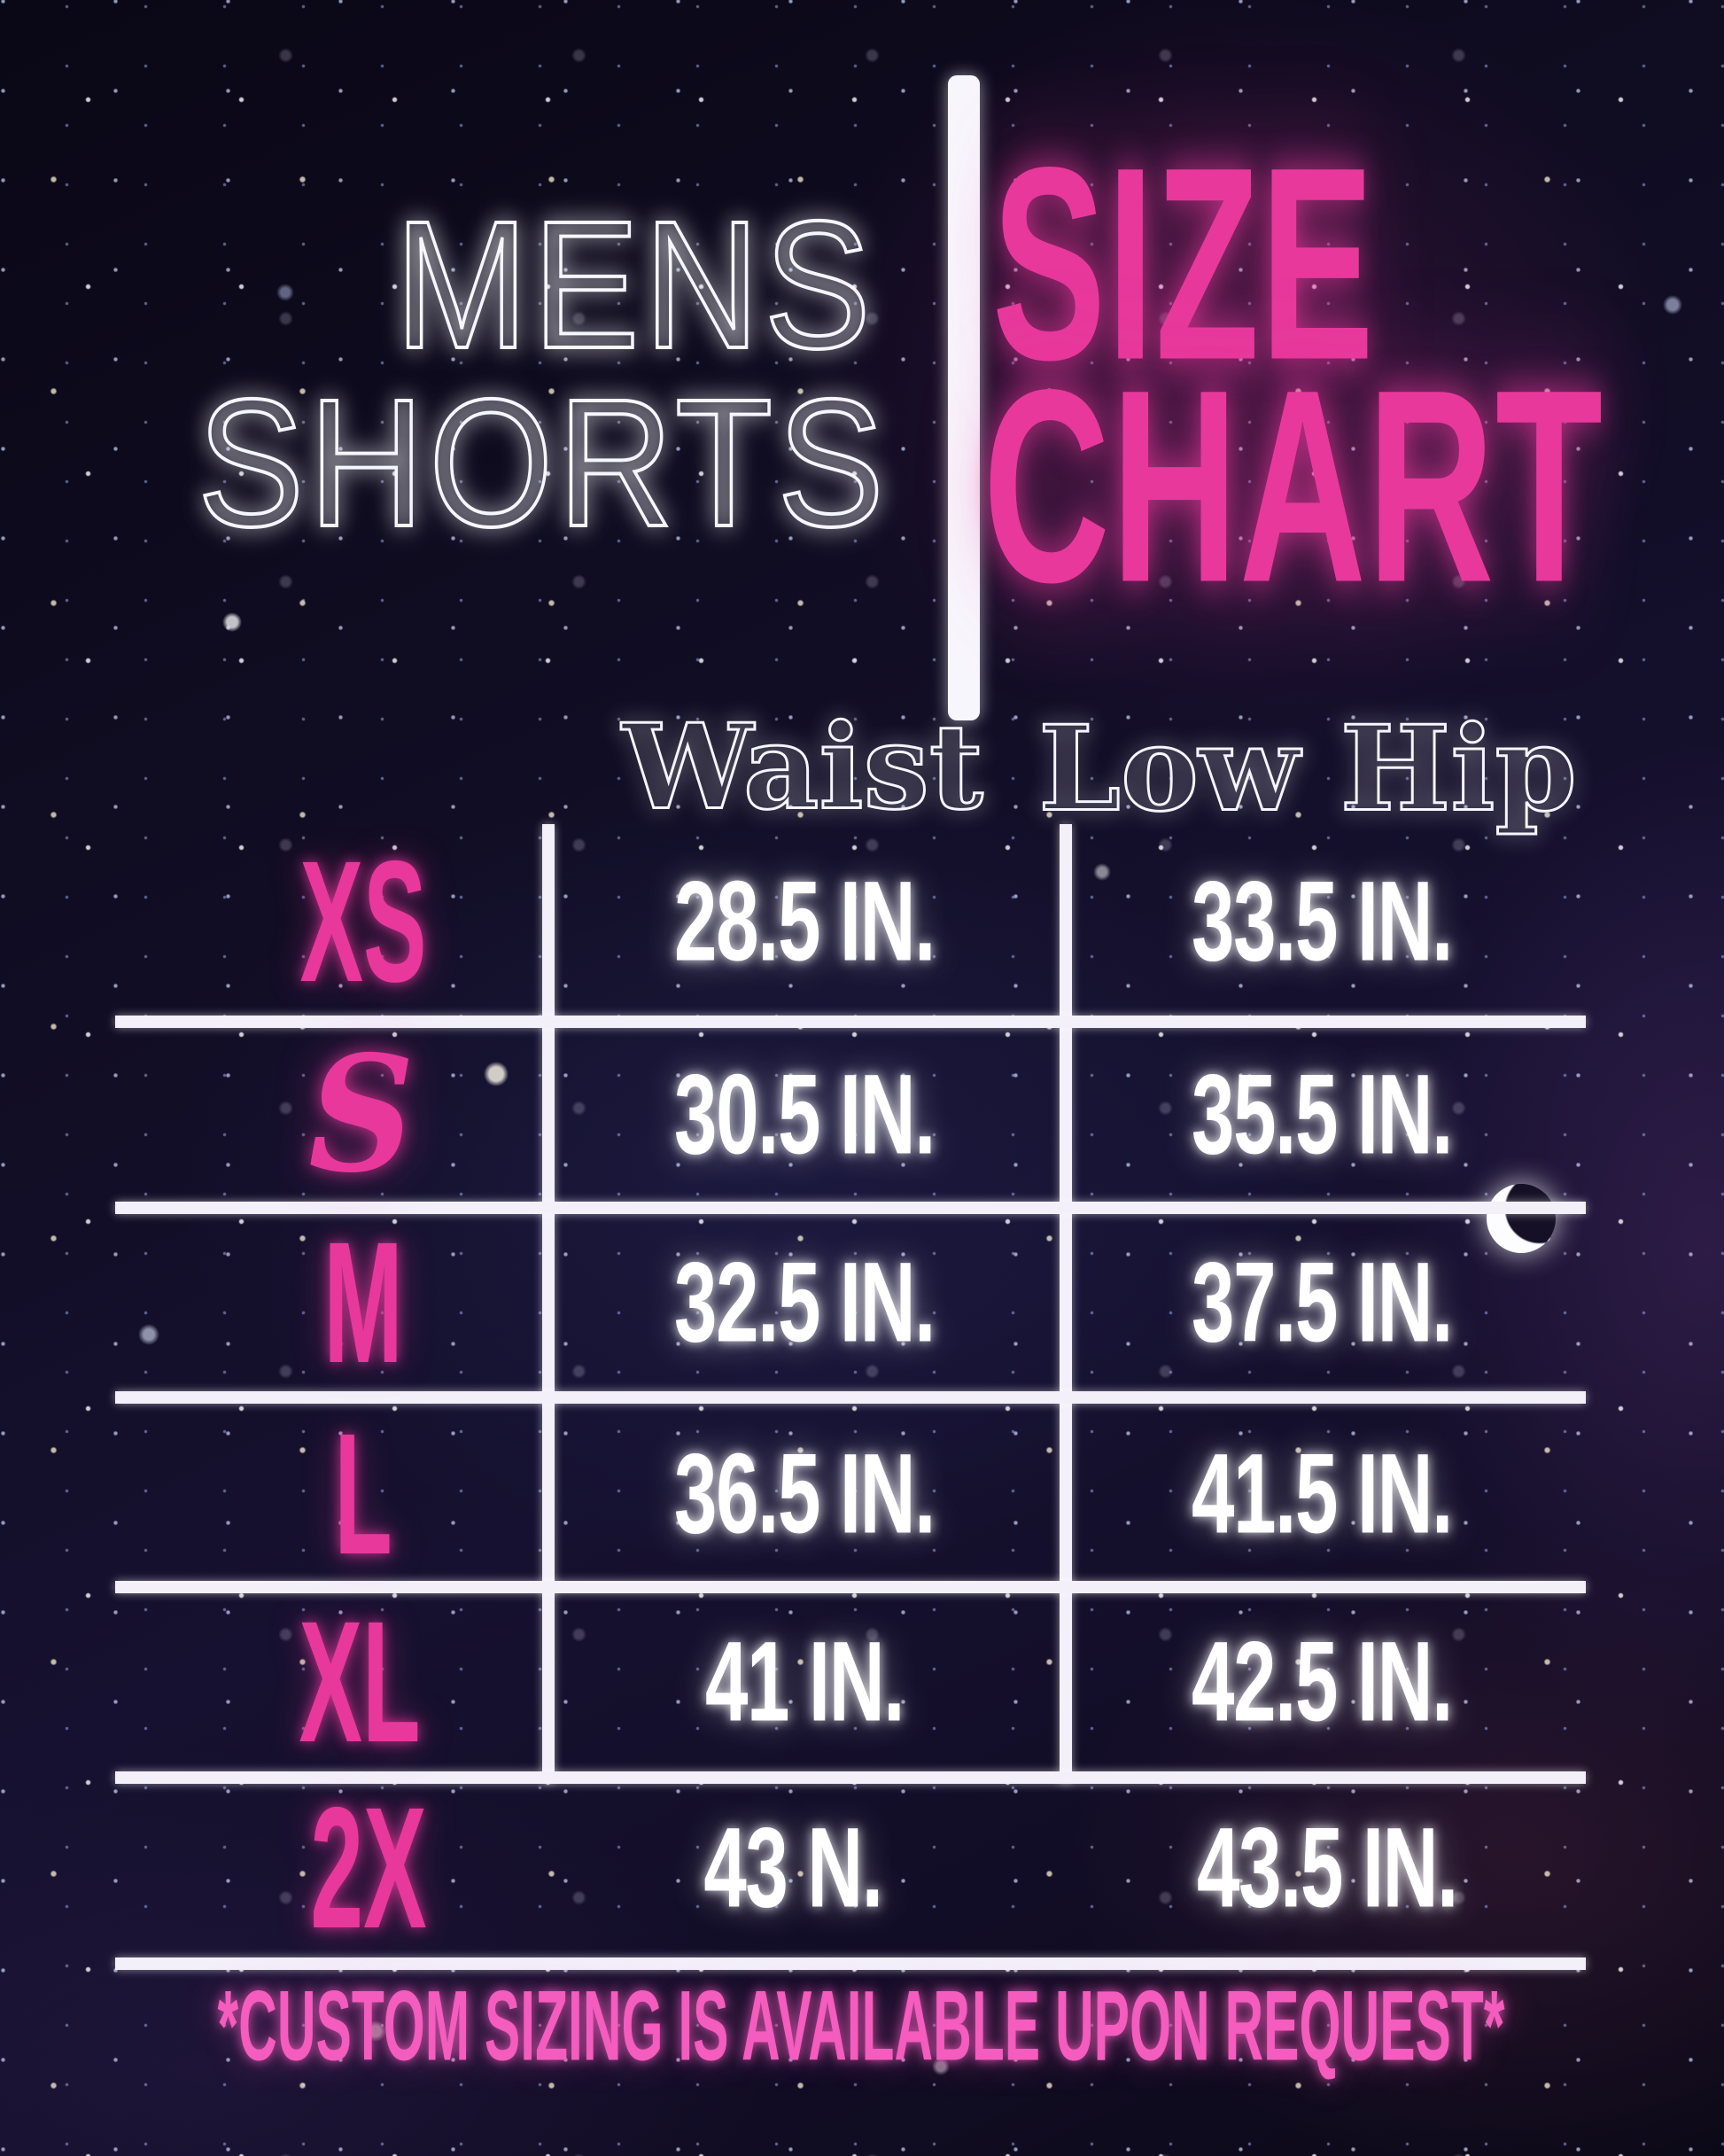  What do you see at coordinates (363, 1302) in the screenshot?
I see `size-label-m: M` at bounding box center [363, 1302].